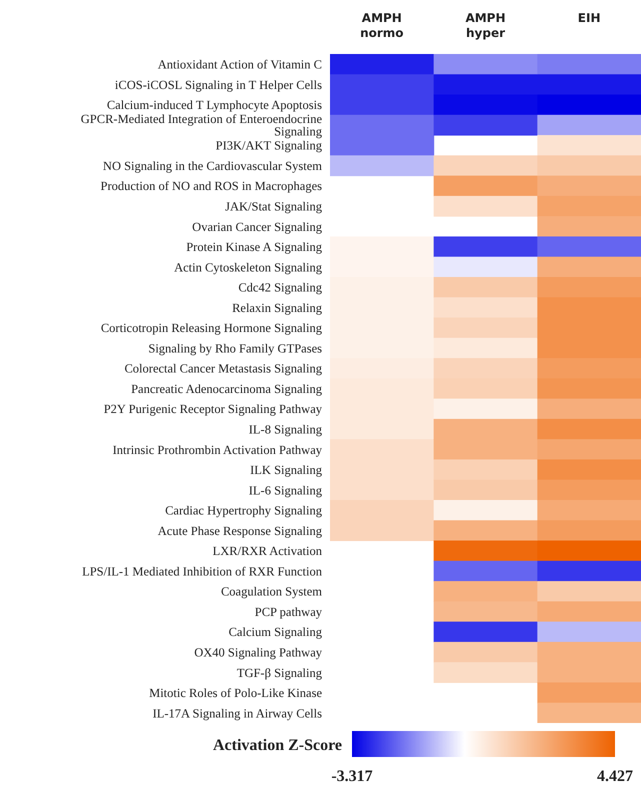  Describe the element at coordinates (214, 105) in the screenshot. I see `y-tick-label: Calcium-induced T Lymphocyte Apoptosis` at that location.